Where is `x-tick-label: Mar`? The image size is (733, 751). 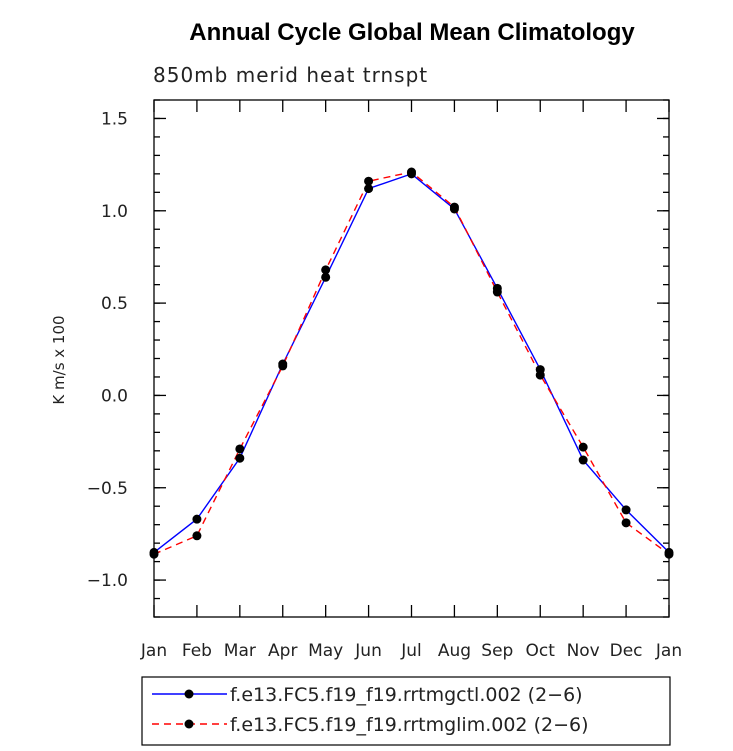
x-tick-label: Mar is located at coordinates (240, 651).